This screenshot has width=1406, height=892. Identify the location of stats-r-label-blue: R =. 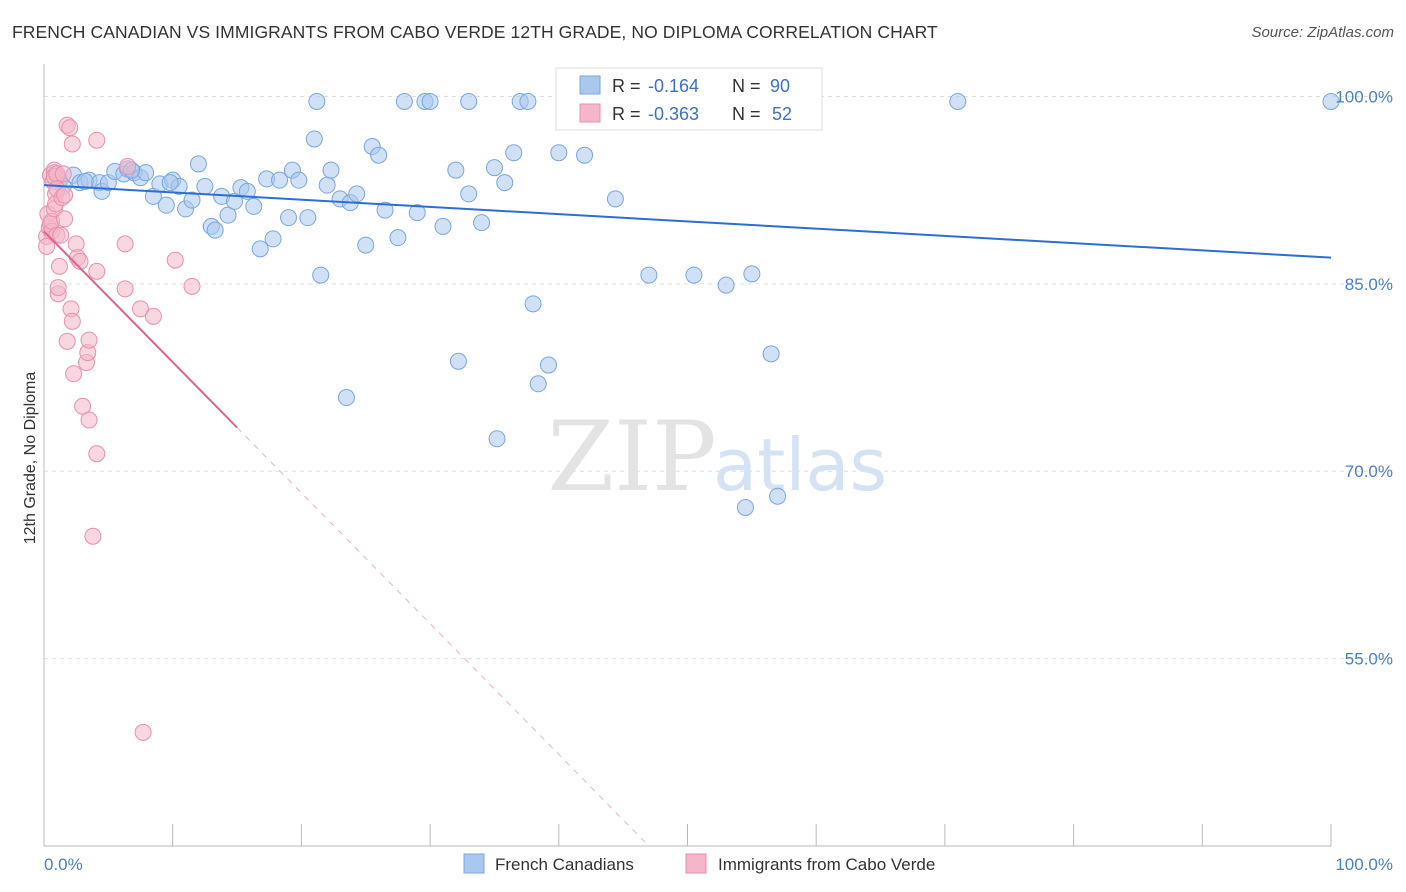
(626, 86).